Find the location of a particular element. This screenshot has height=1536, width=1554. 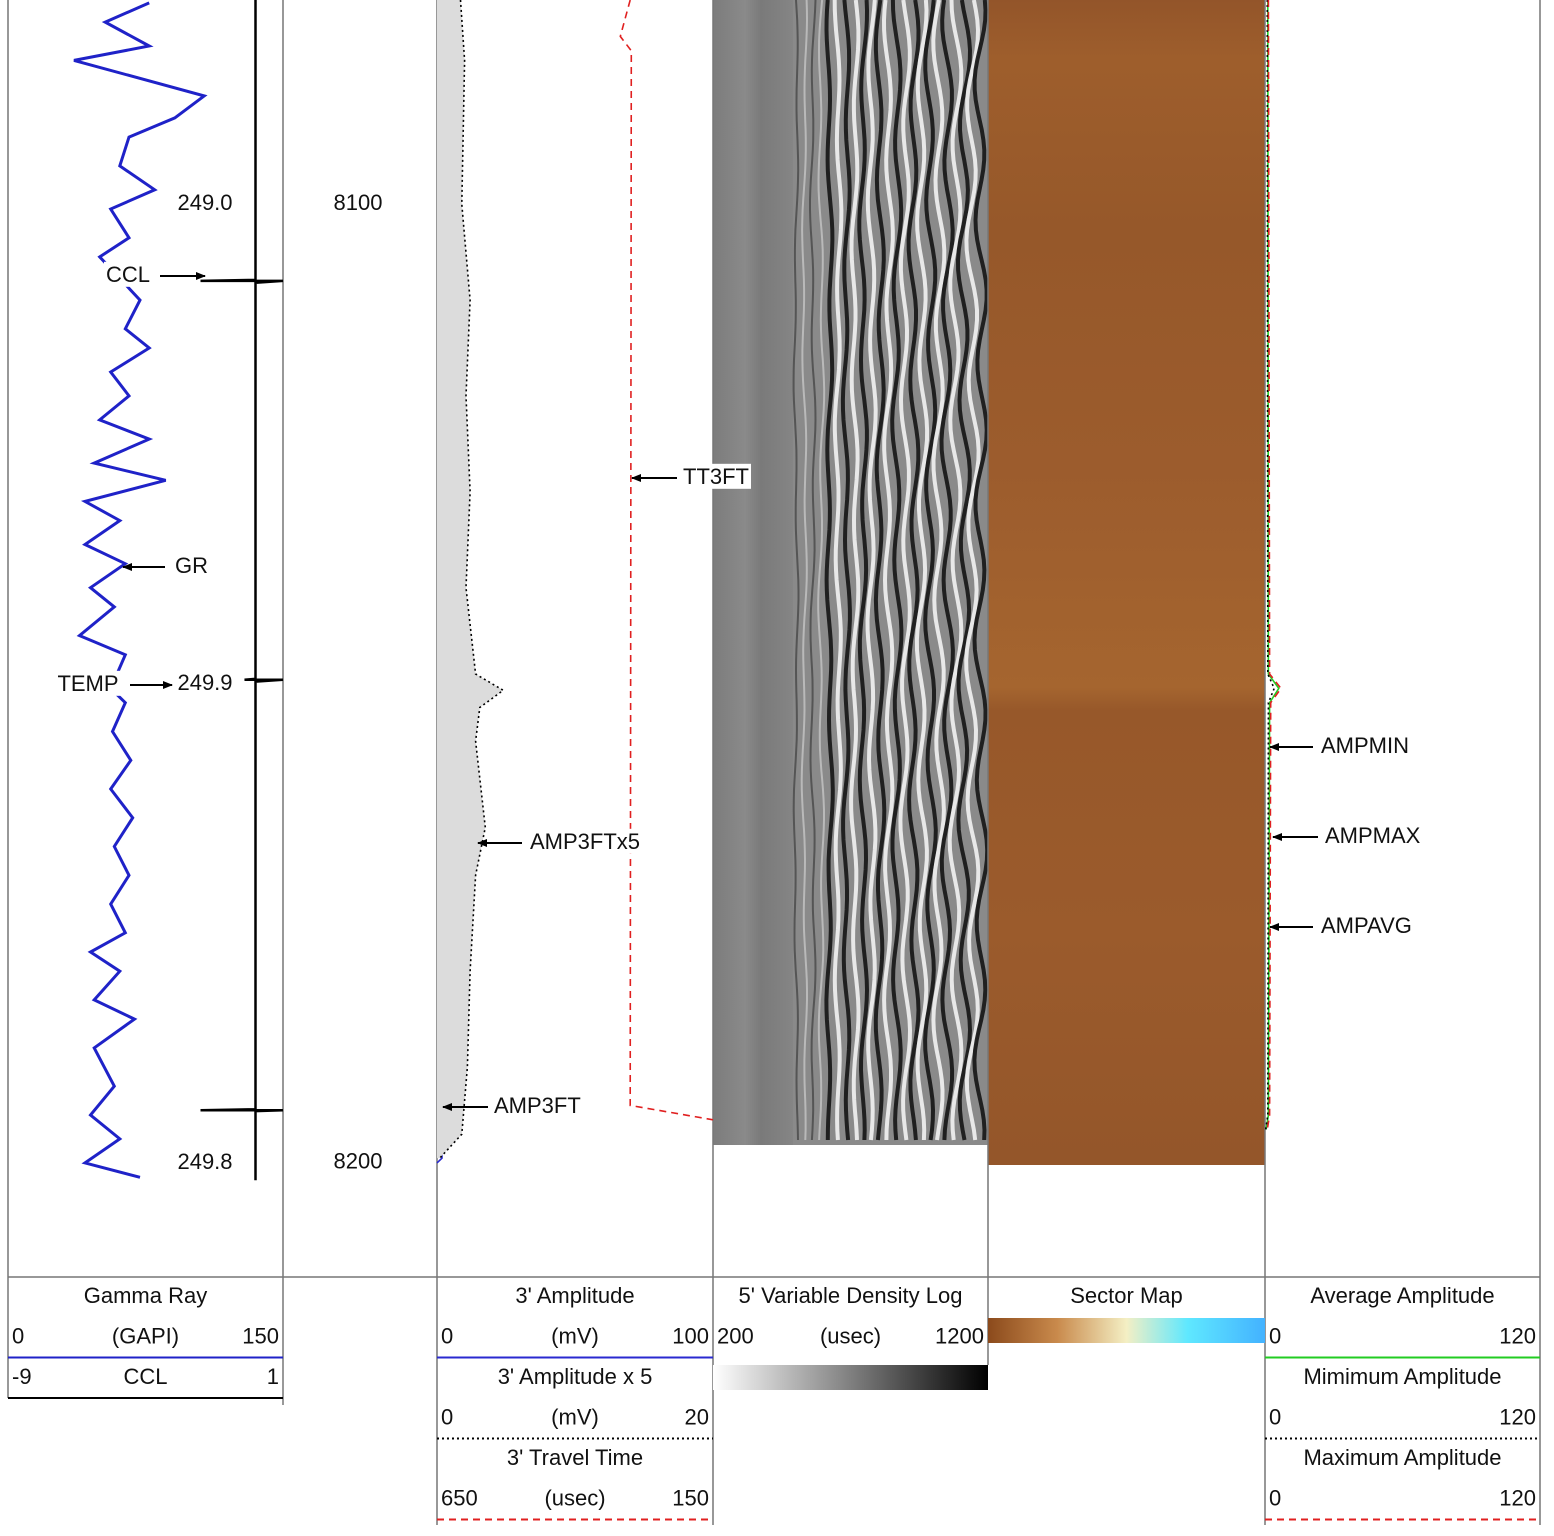

curve-title: 3' Amplitude is located at coordinates (574, 1295).